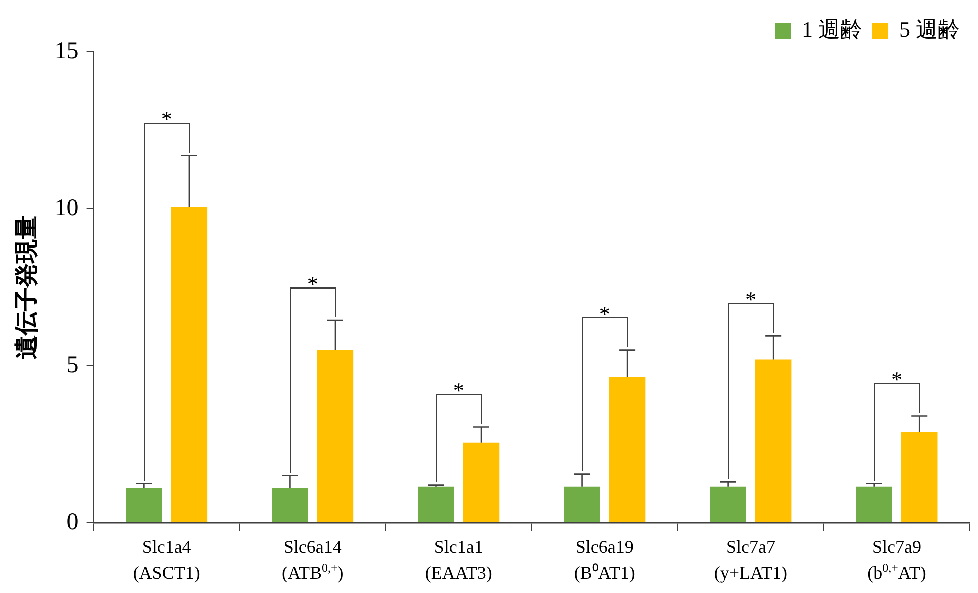  What do you see at coordinates (458, 560) in the screenshot?
I see `x-tick-label: Slc1a1 (EAAT3)` at bounding box center [458, 560].